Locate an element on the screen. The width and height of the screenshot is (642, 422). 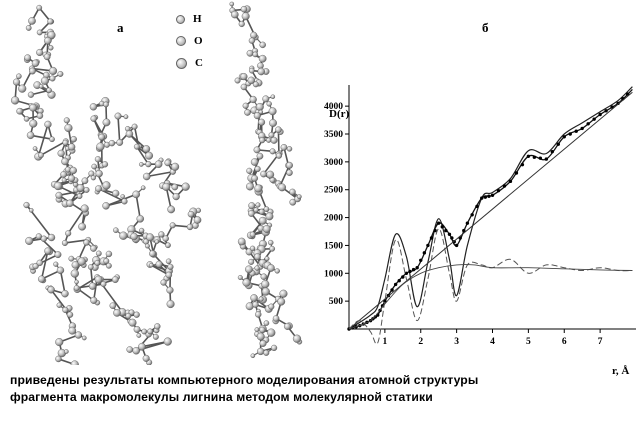
x-tick-label: 4 is located at coordinates (492, 342).